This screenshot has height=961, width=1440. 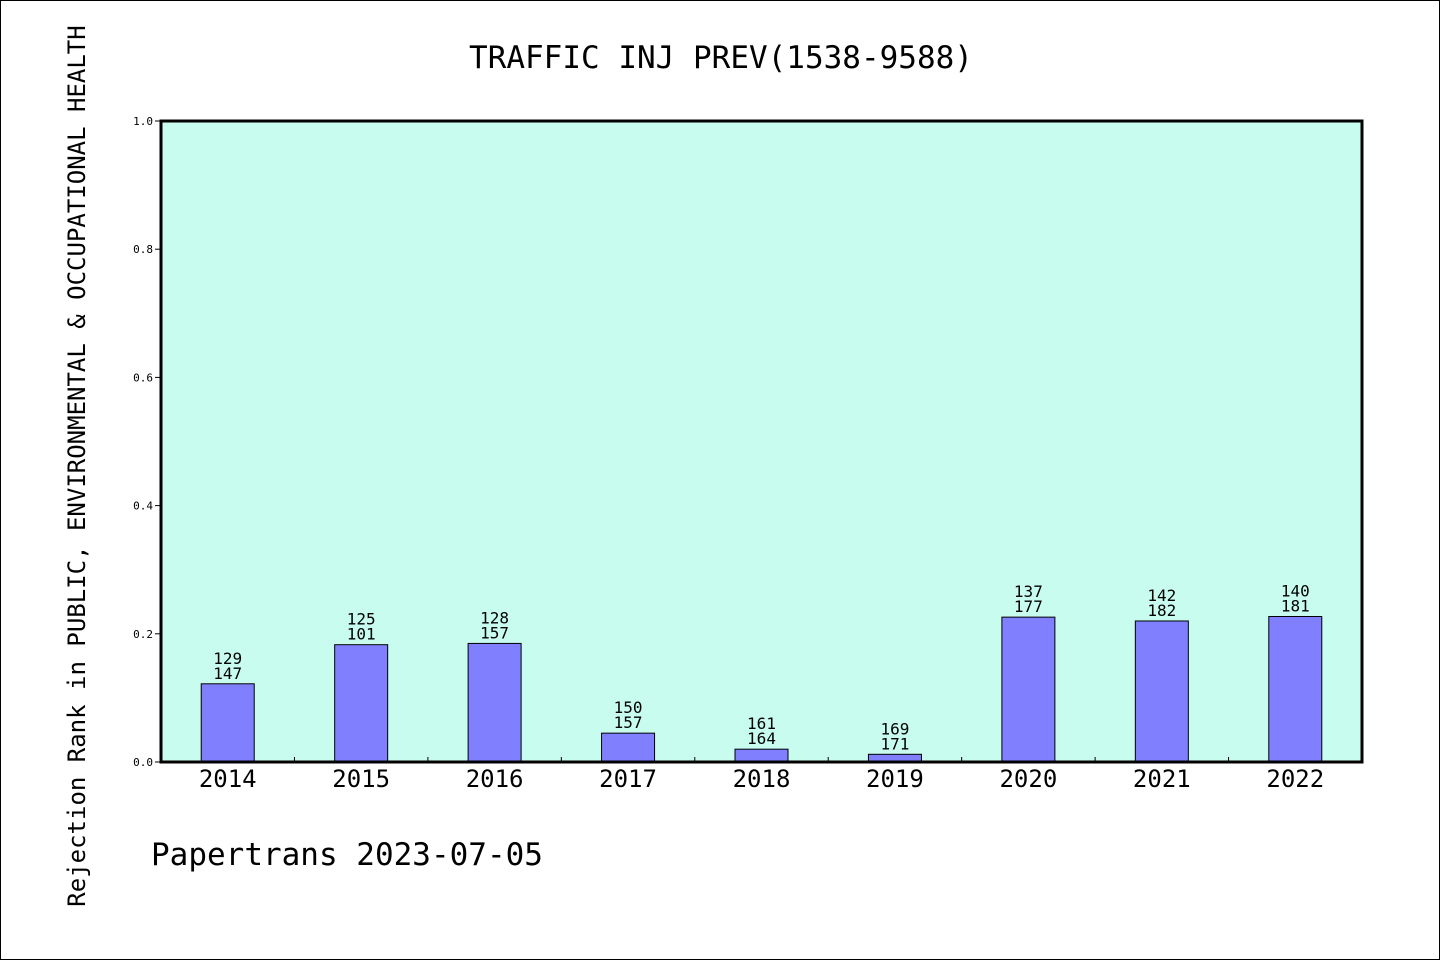 I want to click on bar-label-top: 129, so click(x=227, y=658).